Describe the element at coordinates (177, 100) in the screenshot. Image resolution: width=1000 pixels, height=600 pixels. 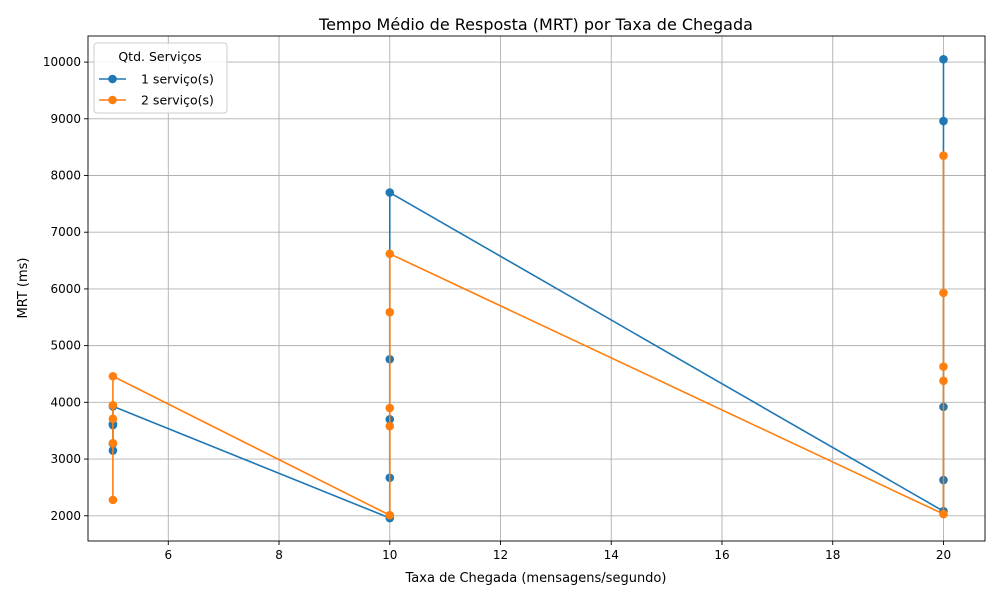
I see `legend-label: 2 serviço(s)` at that location.